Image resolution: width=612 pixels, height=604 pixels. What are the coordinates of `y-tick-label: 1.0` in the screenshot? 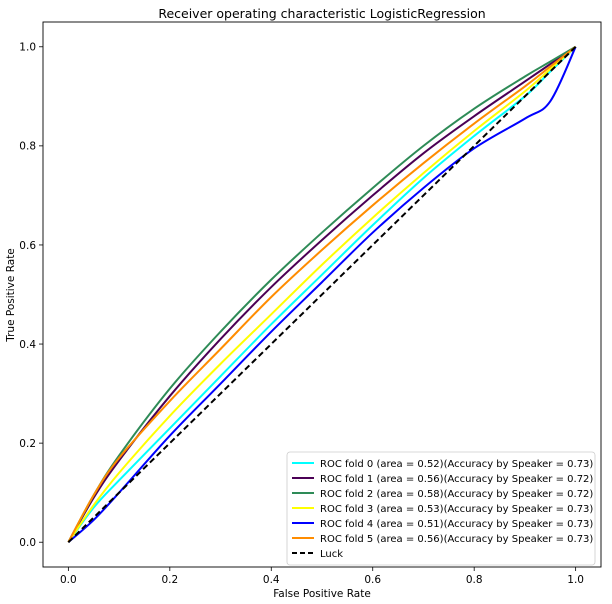 It's located at (27, 48).